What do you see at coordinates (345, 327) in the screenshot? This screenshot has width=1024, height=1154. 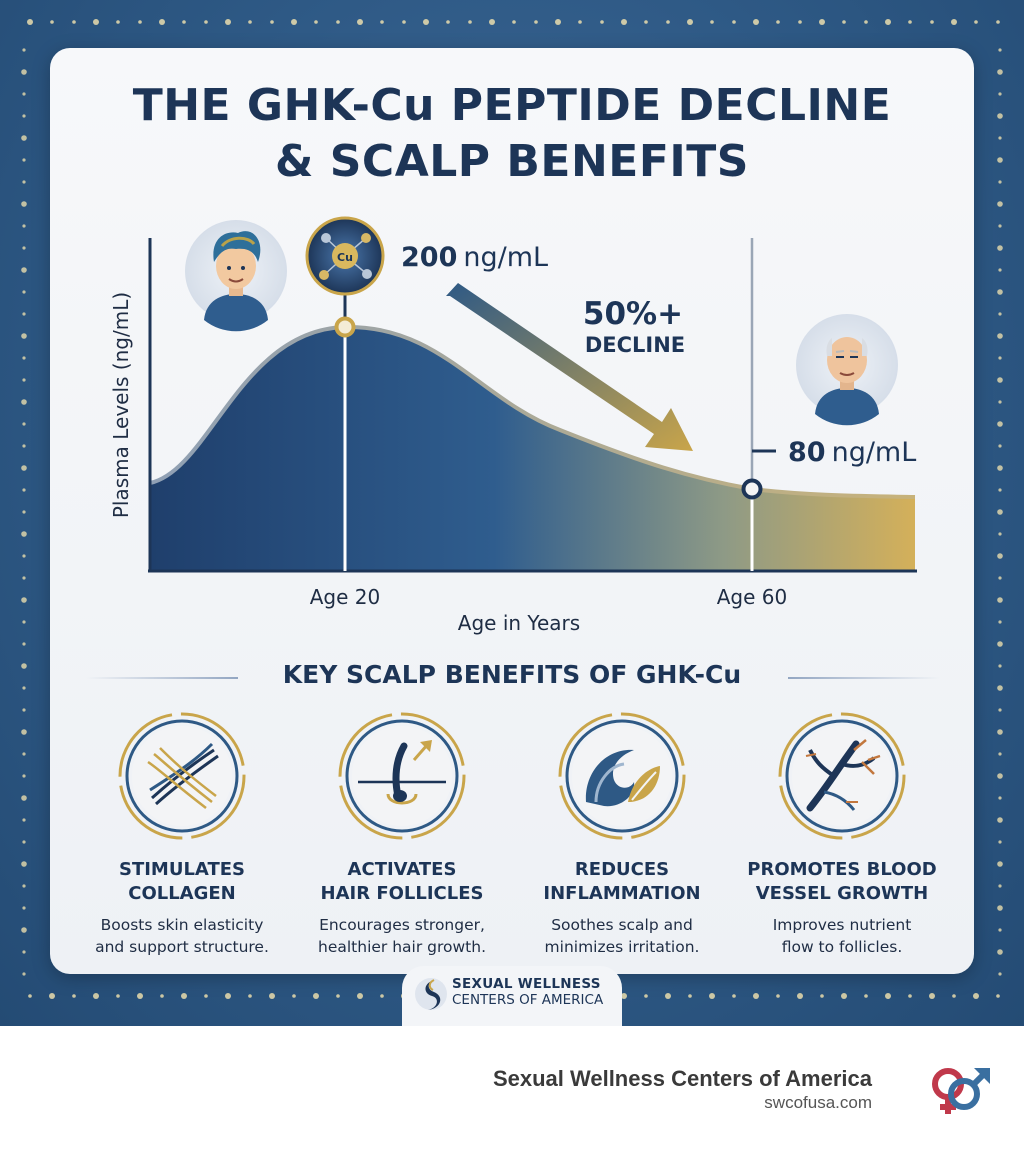 I see `peak-point` at bounding box center [345, 327].